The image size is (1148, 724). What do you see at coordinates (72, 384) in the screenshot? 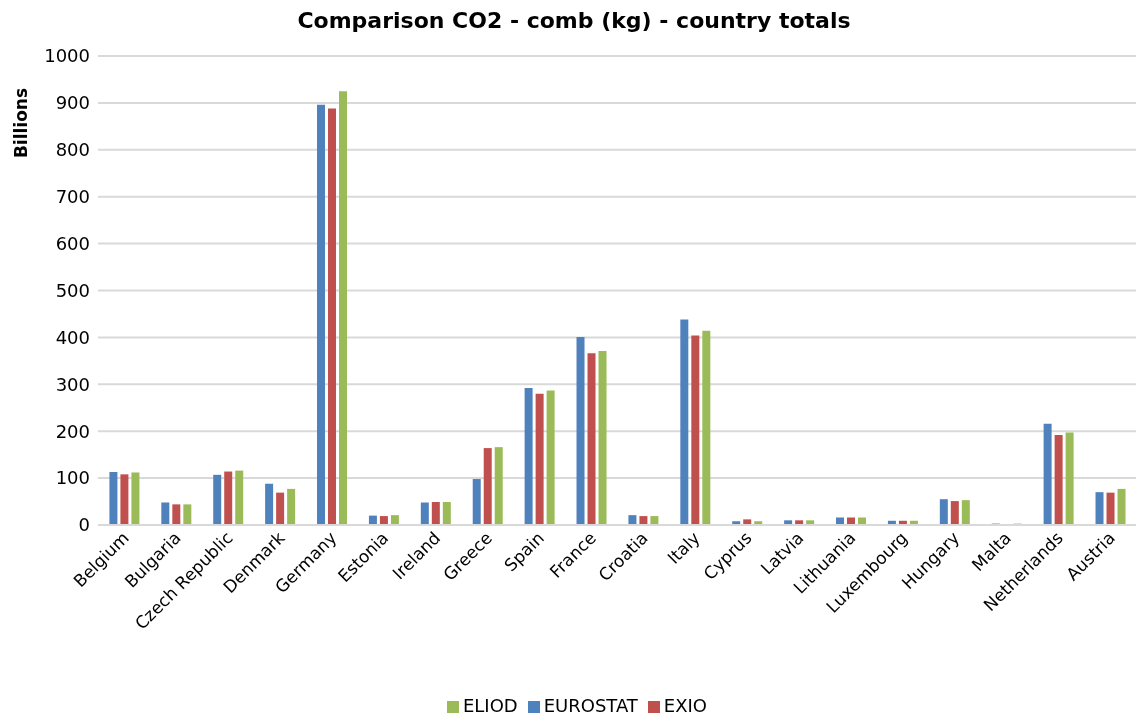
I see `y-tick-label: 300` at bounding box center [72, 384].